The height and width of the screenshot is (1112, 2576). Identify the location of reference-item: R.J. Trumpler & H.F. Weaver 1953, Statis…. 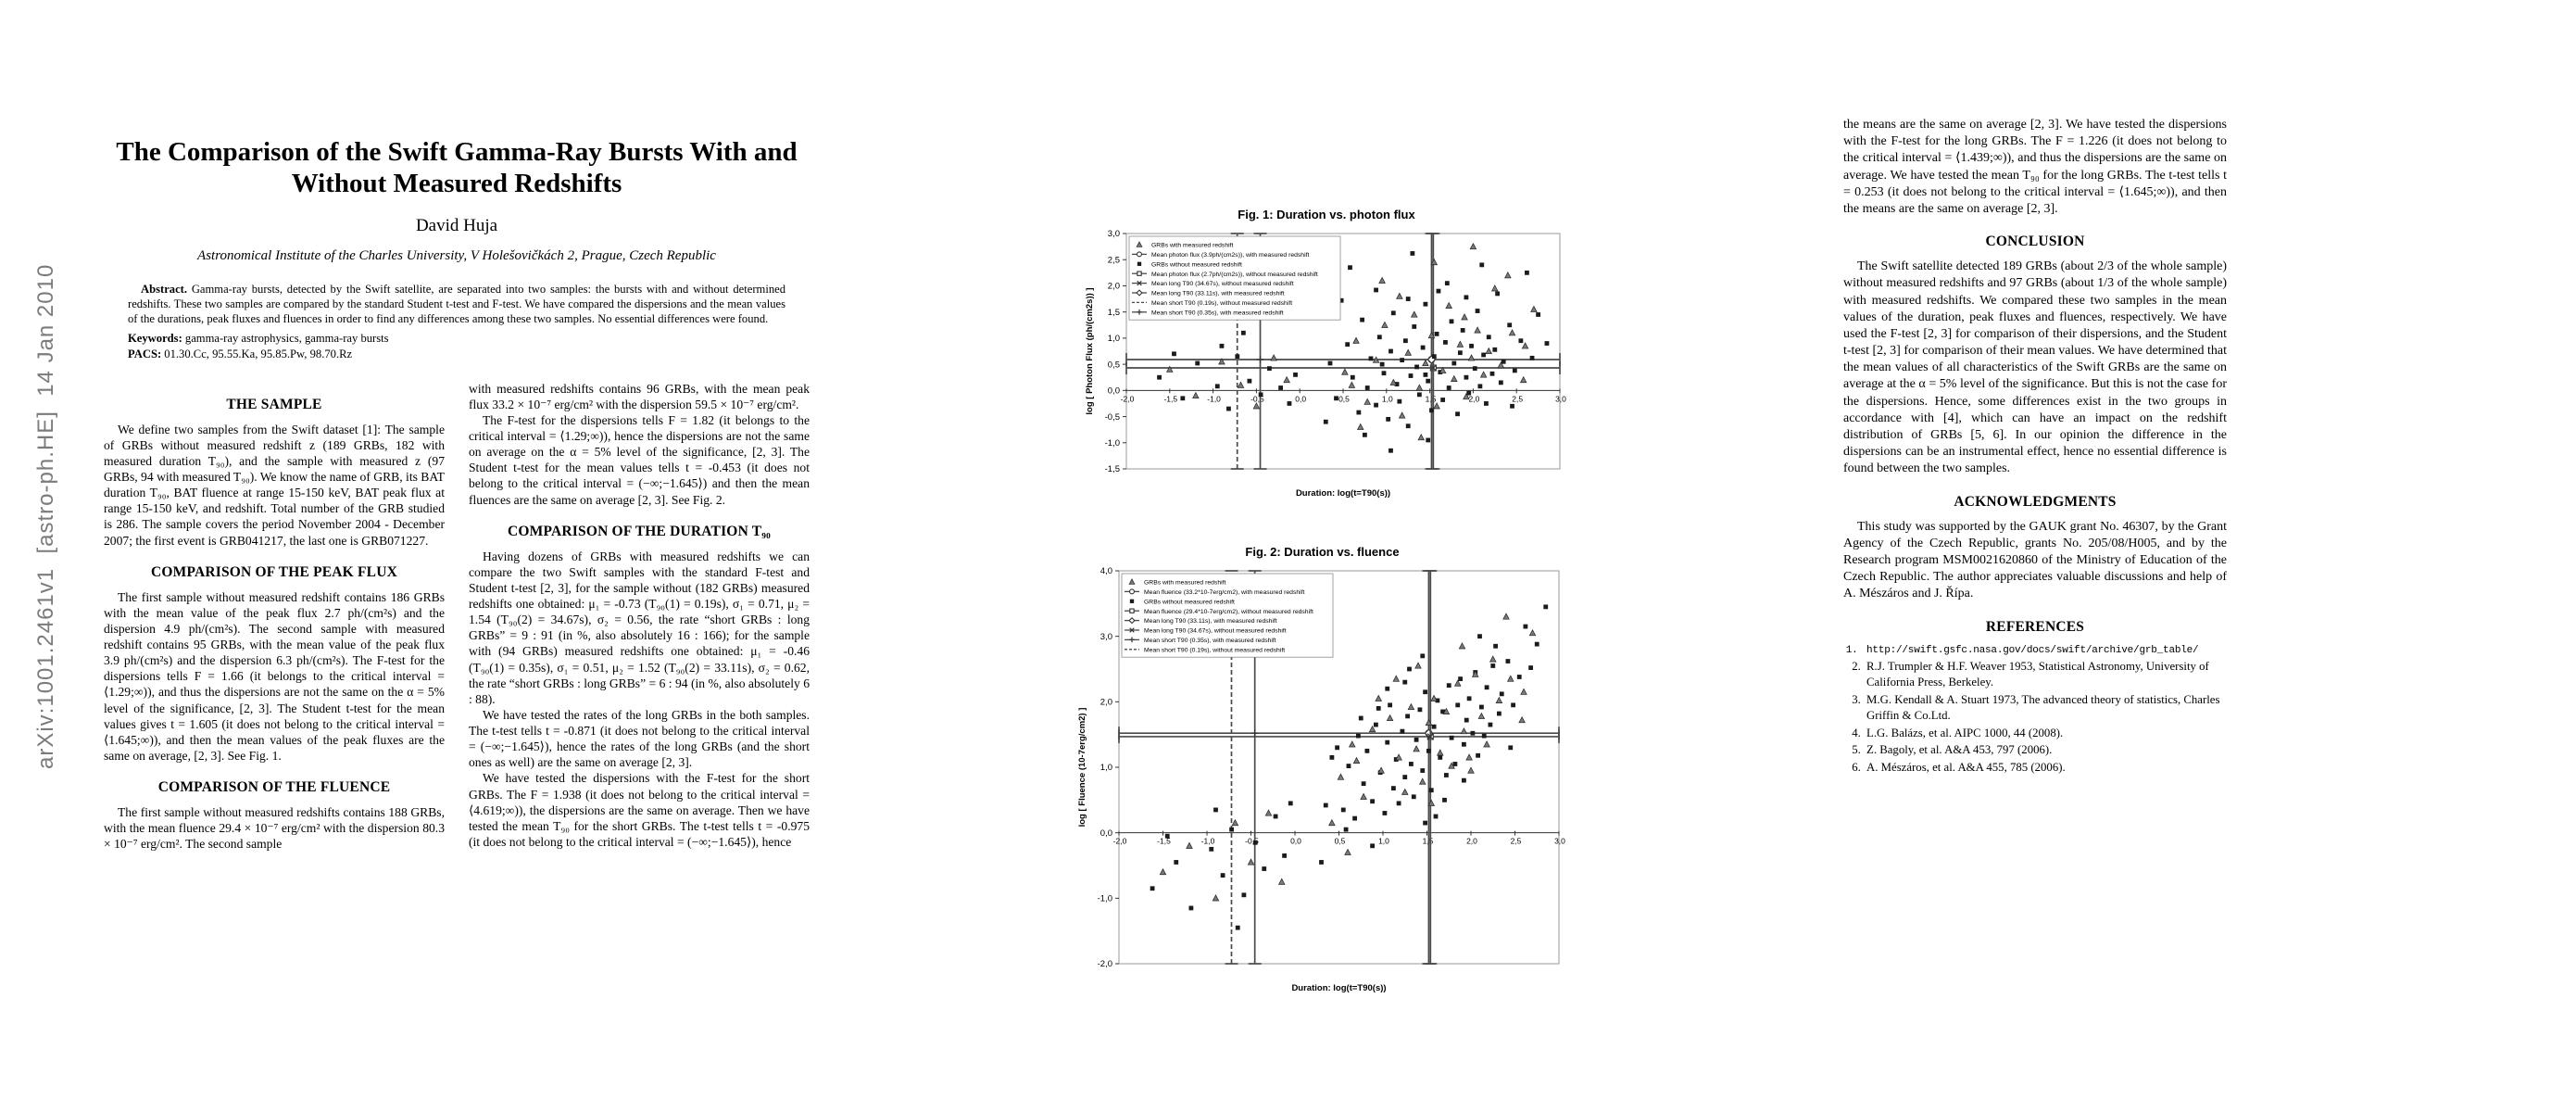
(2045, 674).